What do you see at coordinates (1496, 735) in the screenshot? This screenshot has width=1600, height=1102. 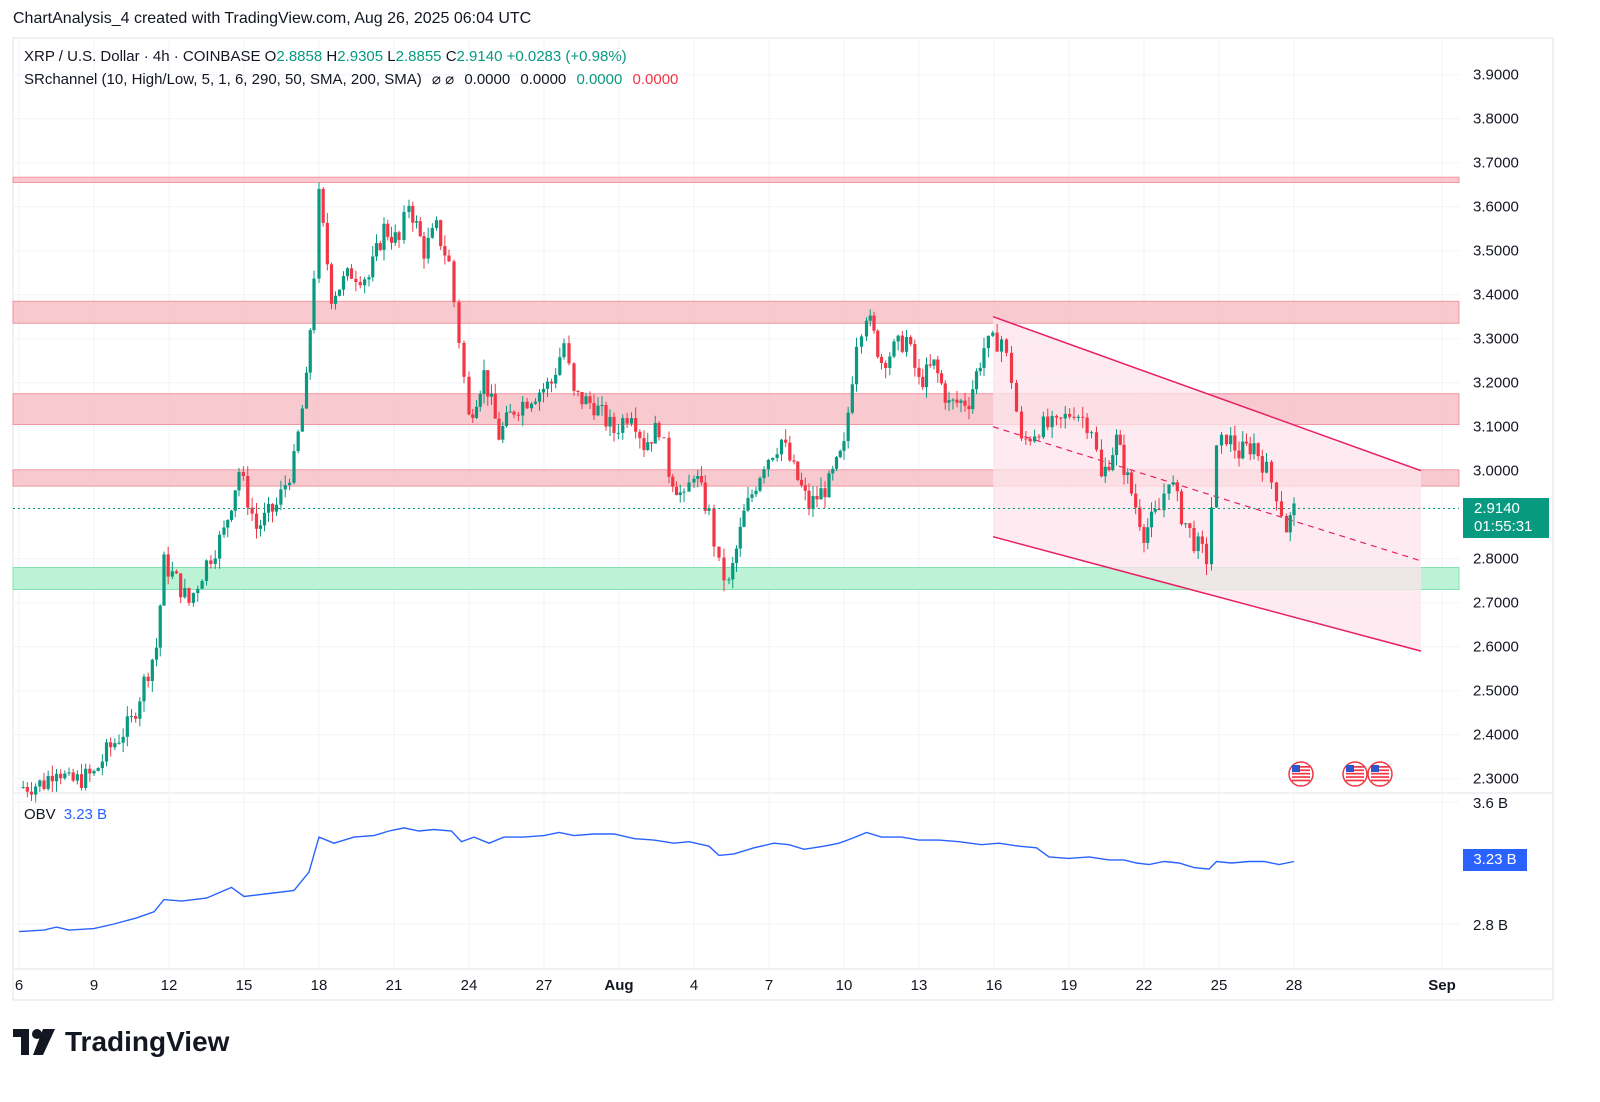 I see `price-tick-label: 2.4000` at bounding box center [1496, 735].